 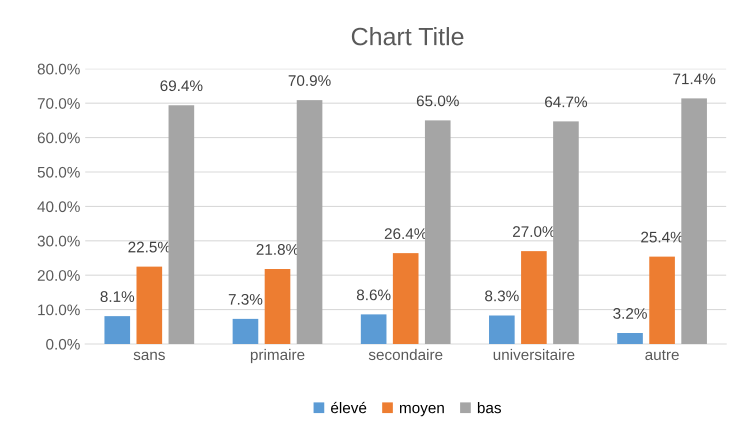 What do you see at coordinates (348, 408) in the screenshot?
I see `legend-label: élevé` at bounding box center [348, 408].